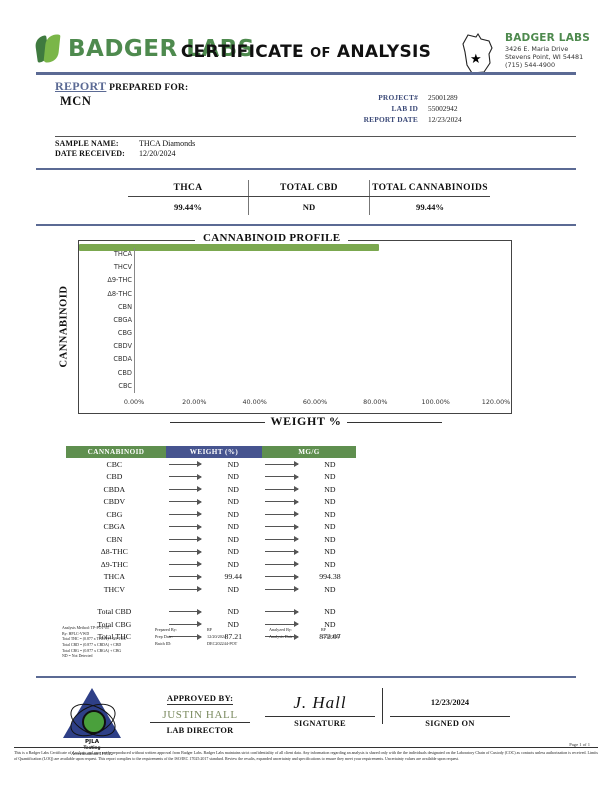 Image resolution: width=612 pixels, height=792 pixels. I want to click on results-header: CANNABINOID WEIGHT (%) MG/G, so click(211, 452).